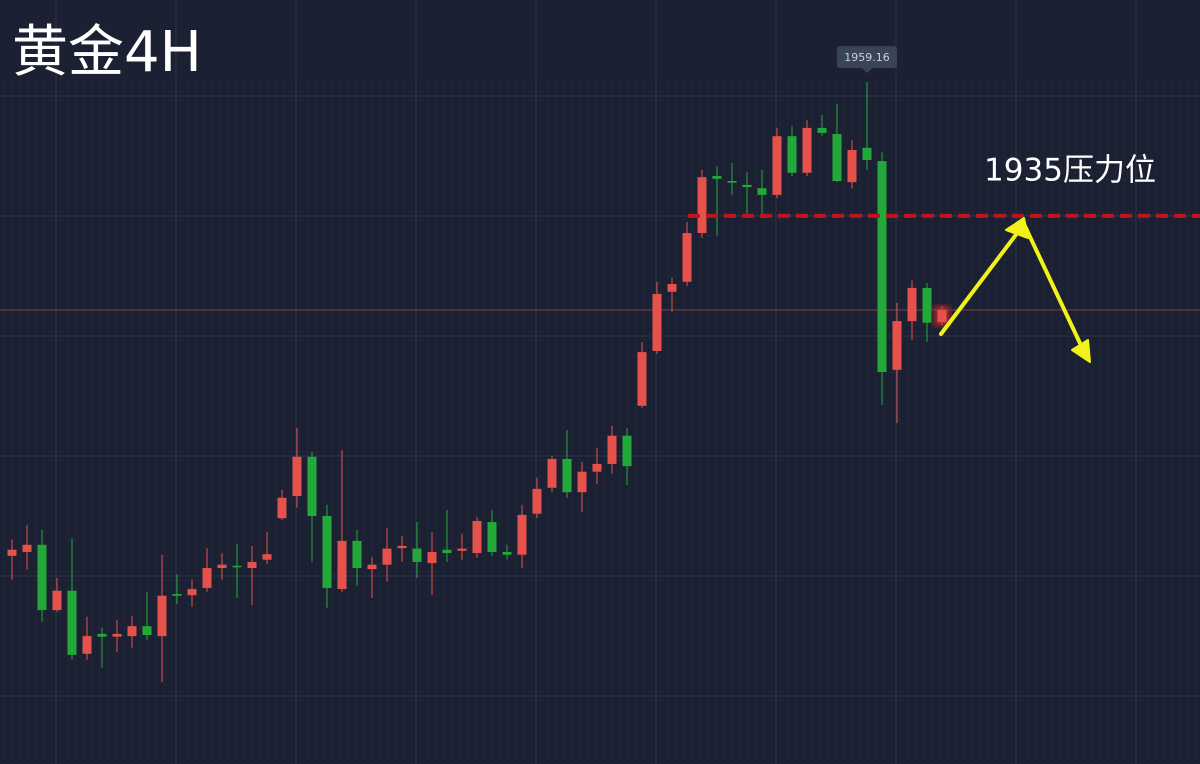  What do you see at coordinates (1015, 290) in the screenshot?
I see `projection-arrows` at bounding box center [1015, 290].